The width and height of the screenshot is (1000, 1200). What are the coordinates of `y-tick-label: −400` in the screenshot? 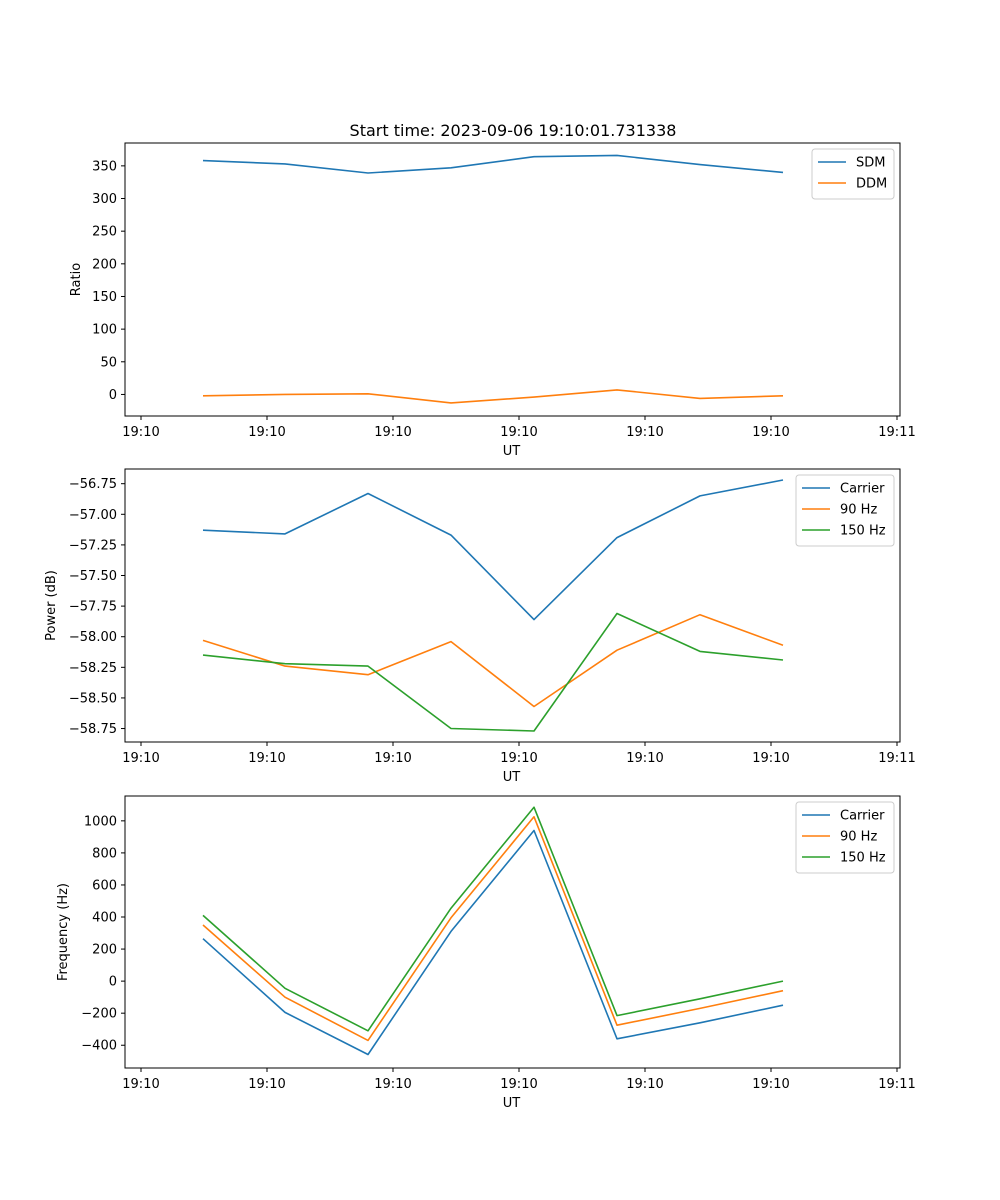 It's located at (99, 1046).